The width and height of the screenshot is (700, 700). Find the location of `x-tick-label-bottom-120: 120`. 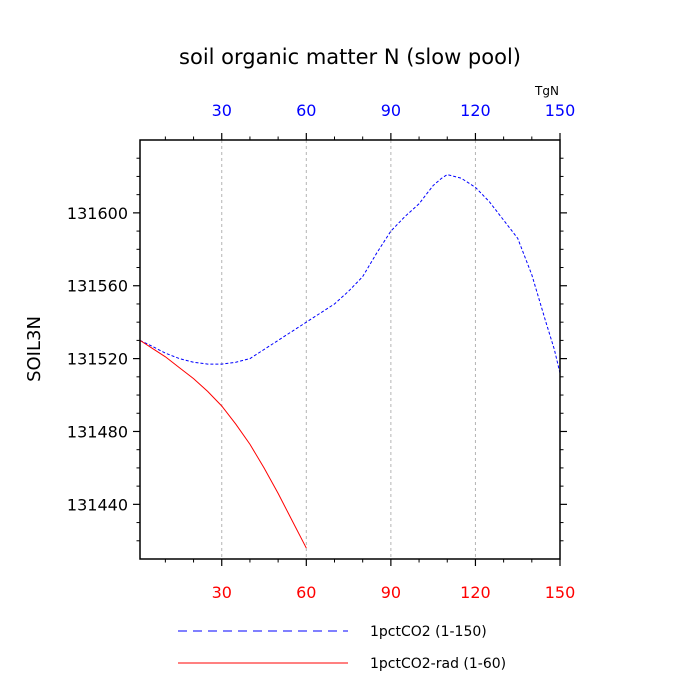

x-tick-label-bottom-120: 120 is located at coordinates (475, 592).